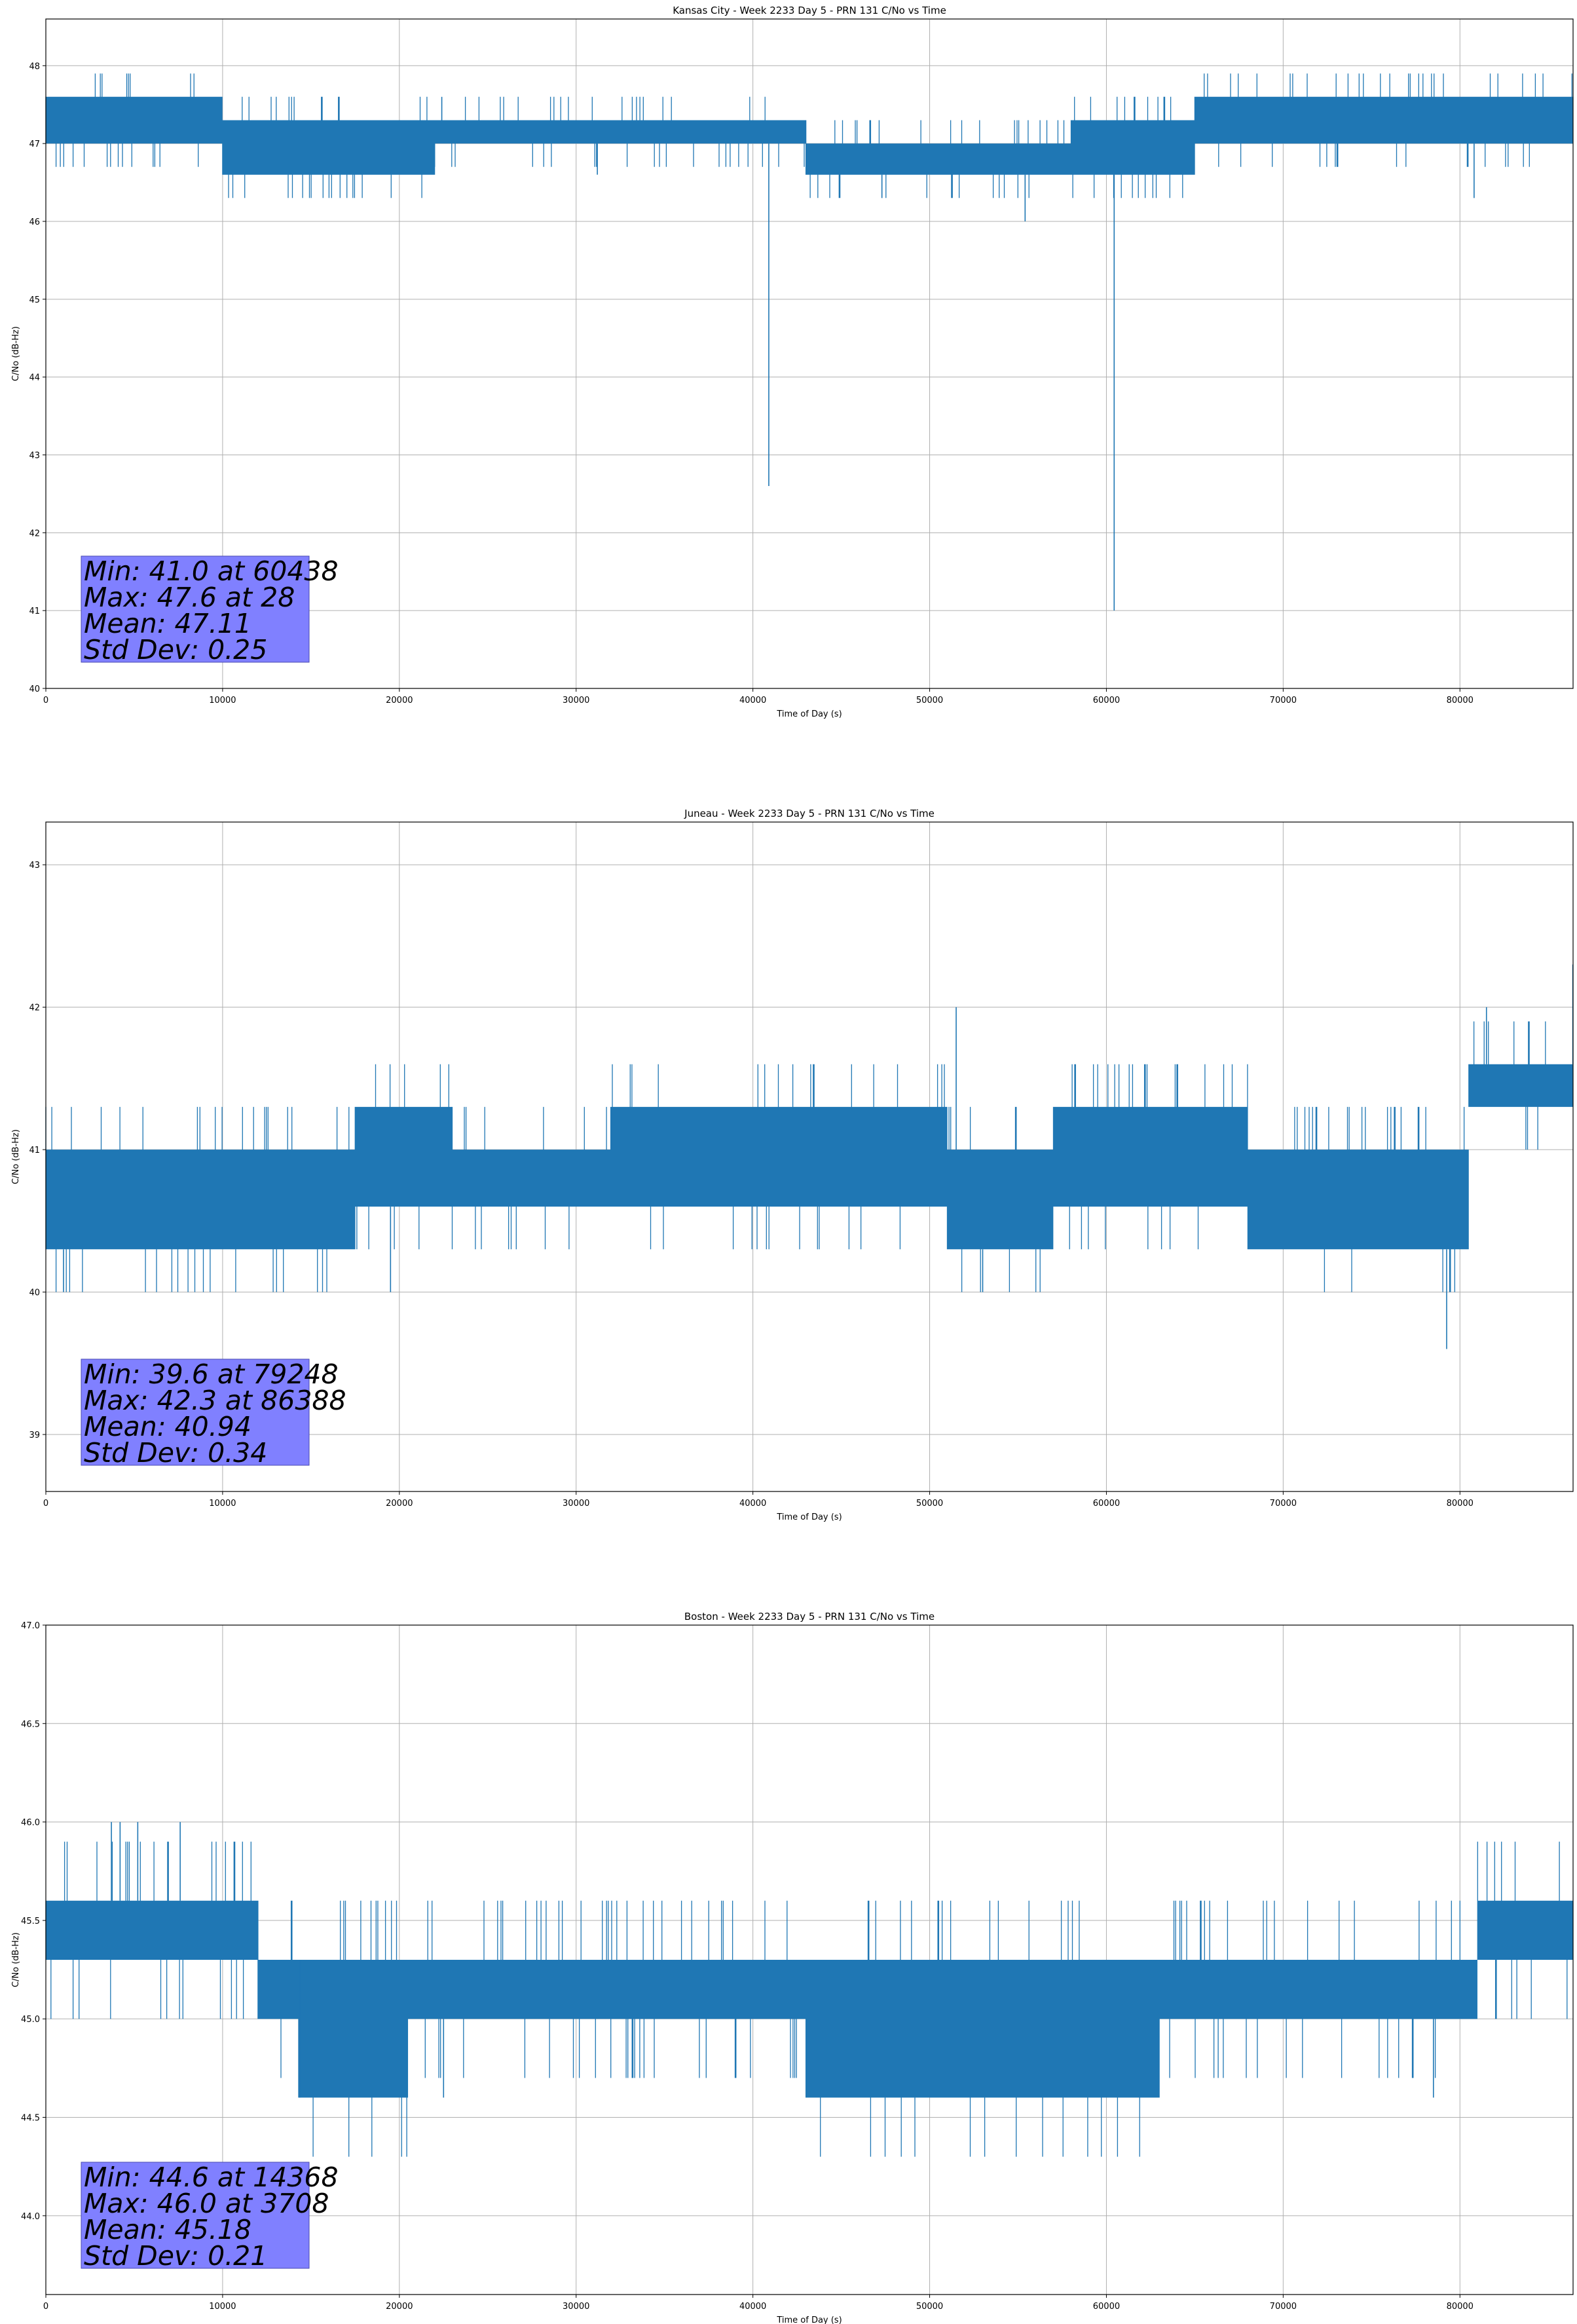 The height and width of the screenshot is (2324, 1577). Describe the element at coordinates (30, 1823) in the screenshot. I see `y-tick-label: 46.0` at that location.